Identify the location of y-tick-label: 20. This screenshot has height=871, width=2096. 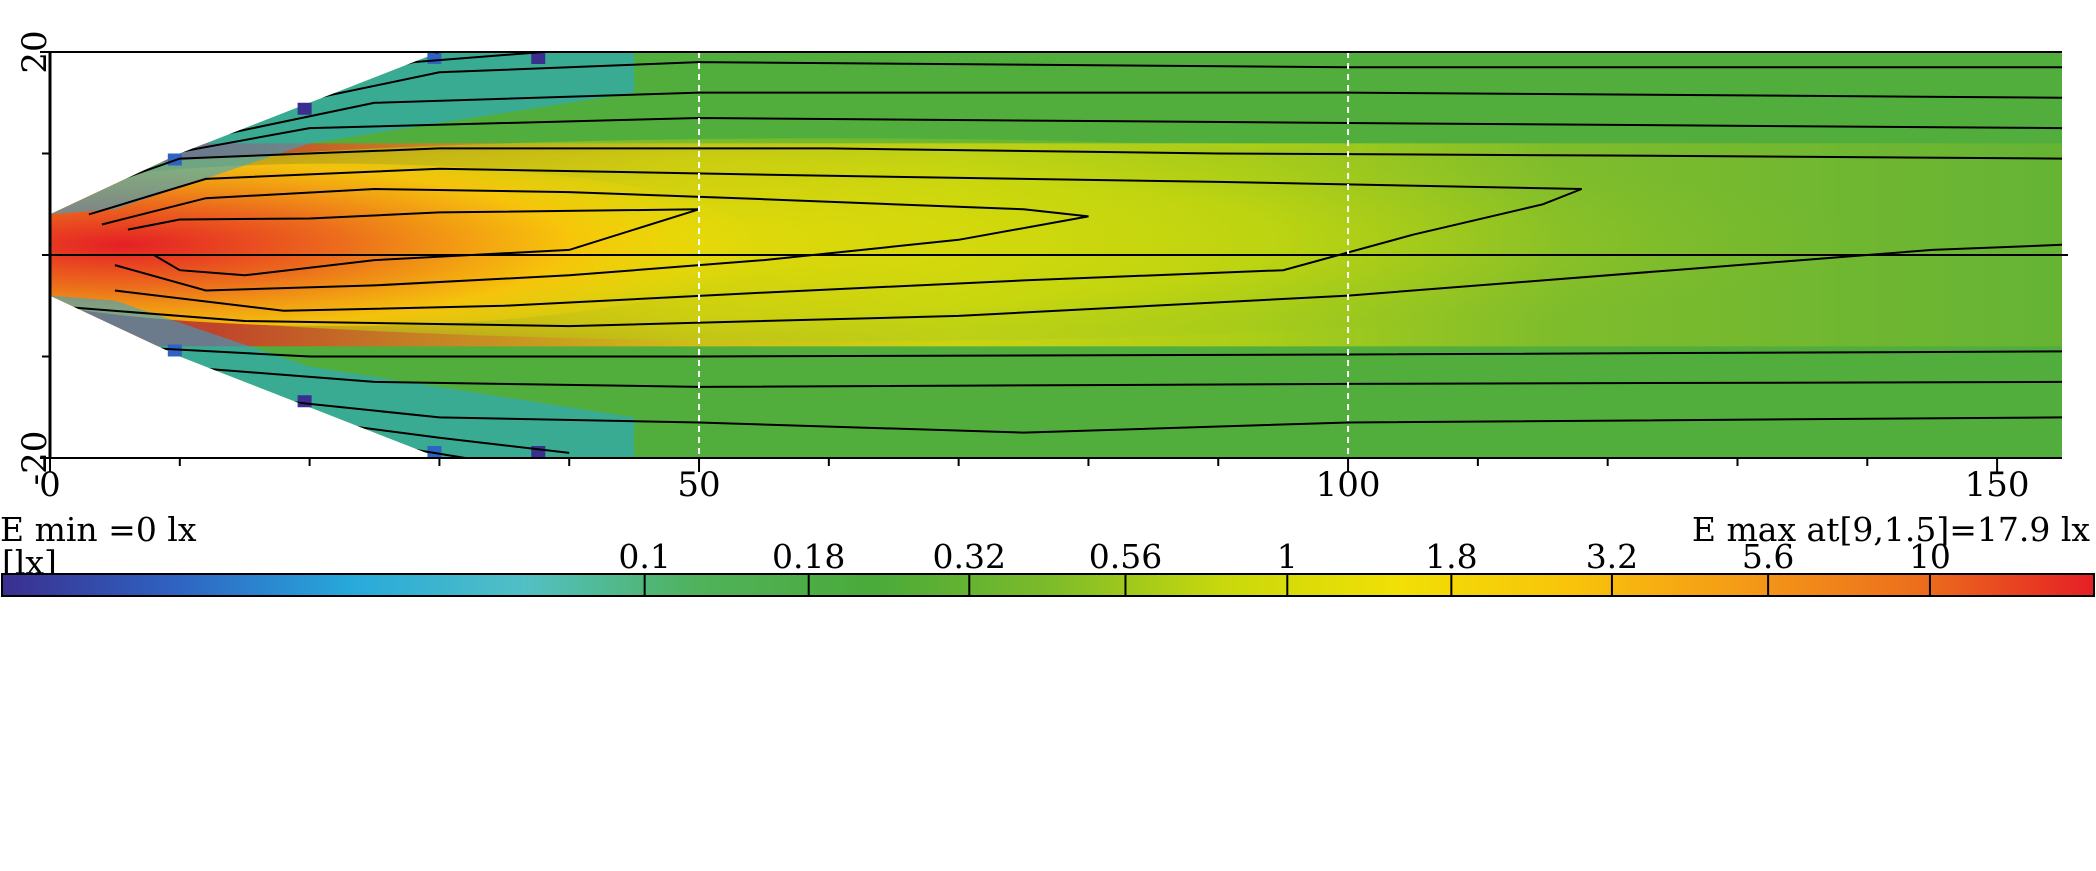
(35, 51).